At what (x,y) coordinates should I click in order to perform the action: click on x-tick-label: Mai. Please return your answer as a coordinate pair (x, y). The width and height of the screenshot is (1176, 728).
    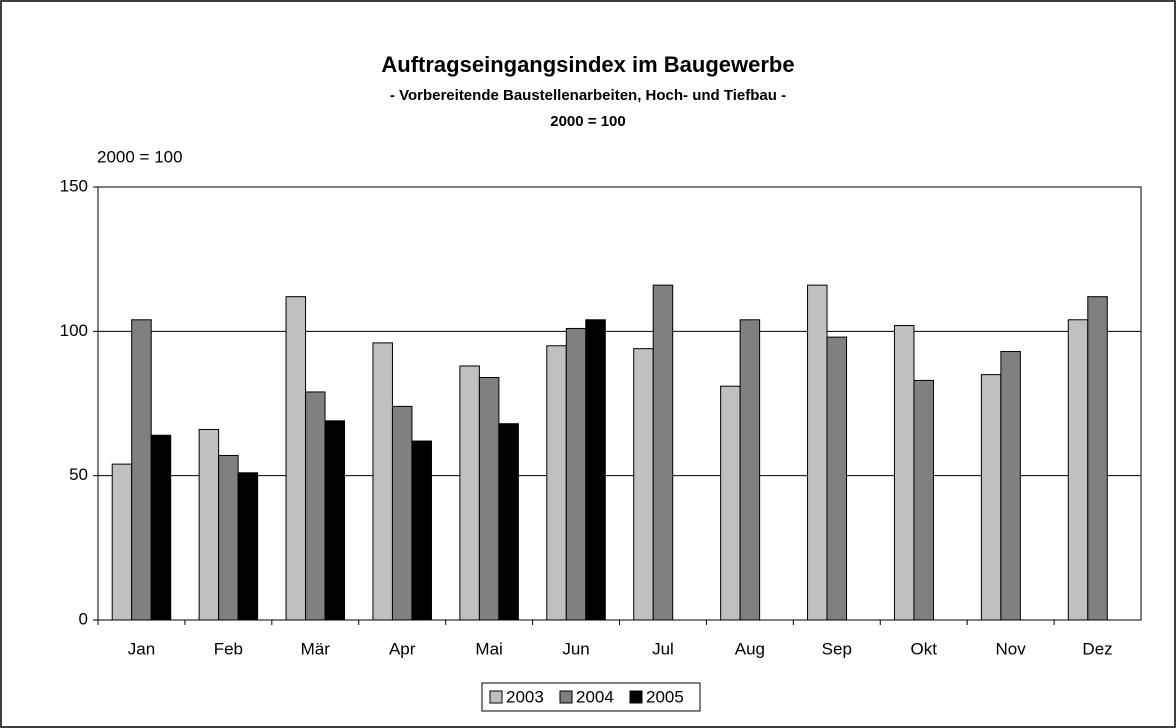
    Looking at the image, I should click on (488, 648).